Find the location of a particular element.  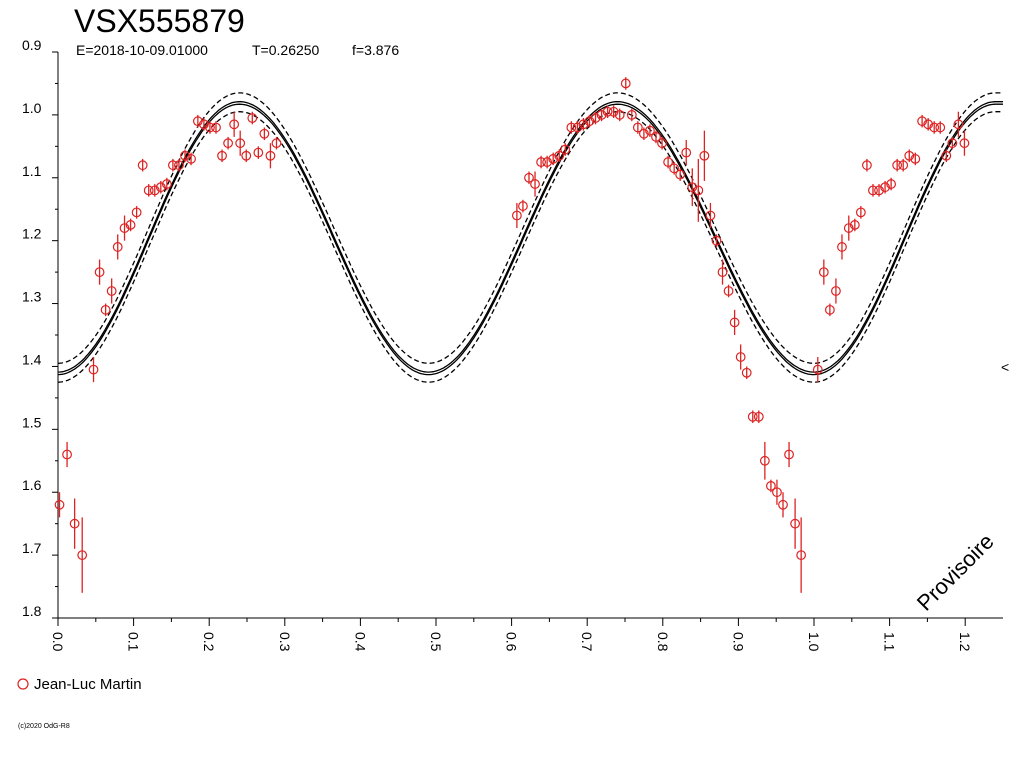

y-tick-label: 1.8 is located at coordinates (32, 611).